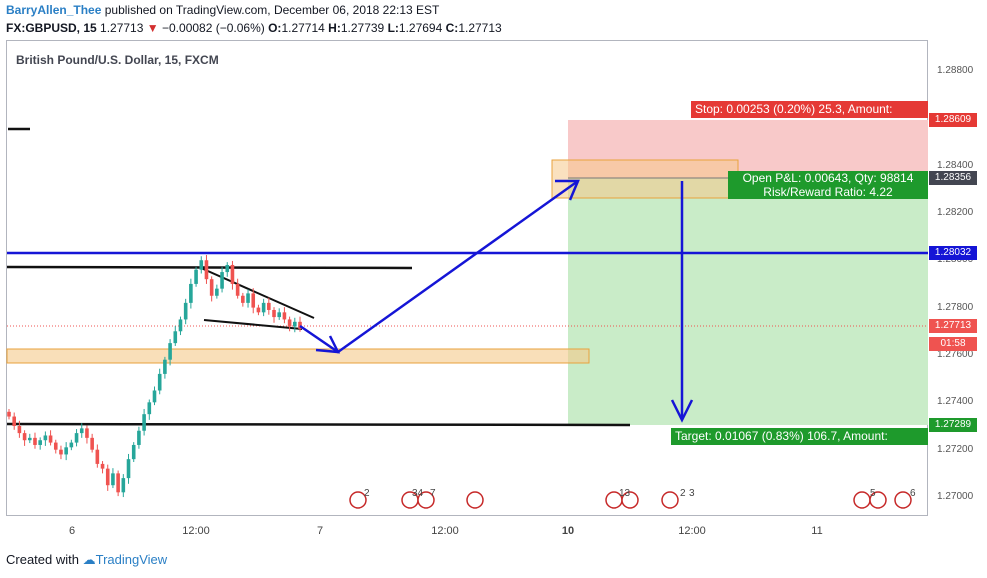 This screenshot has width=987, height=578. I want to click on wedge-lower-line, so click(253, 324).